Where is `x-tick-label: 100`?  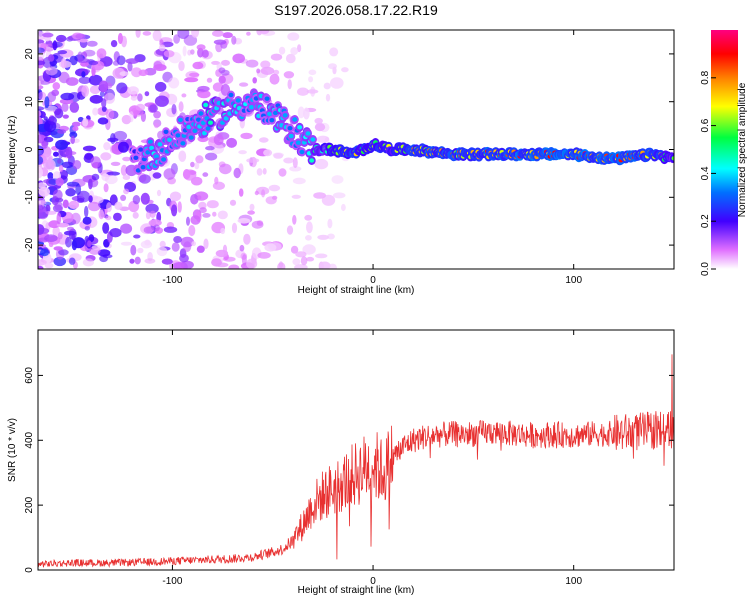 x-tick-label: 100 is located at coordinates (573, 280).